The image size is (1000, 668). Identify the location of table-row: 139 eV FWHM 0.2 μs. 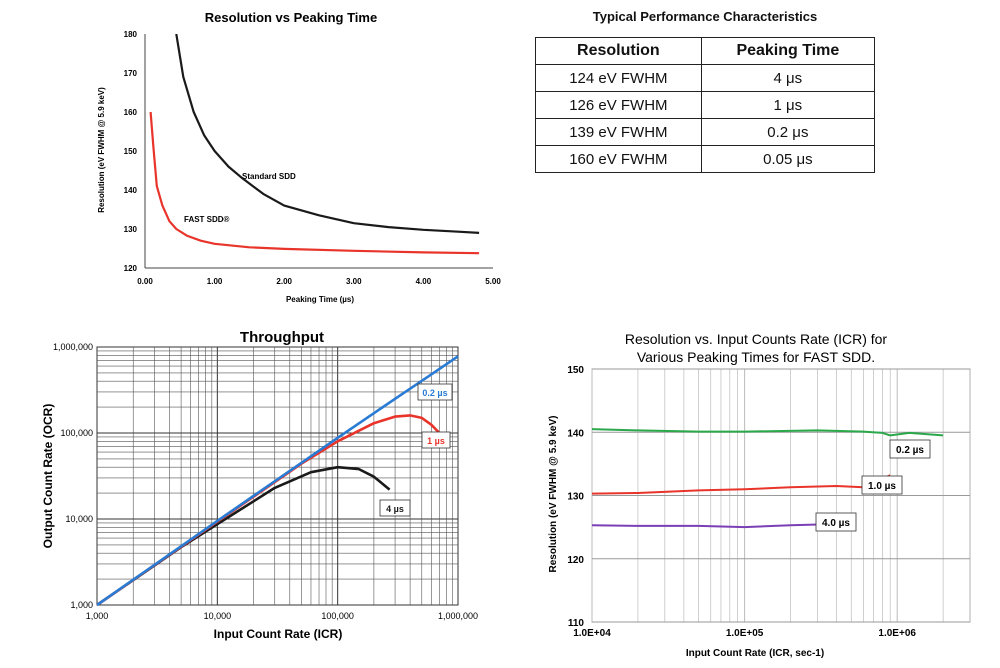
(705, 132).